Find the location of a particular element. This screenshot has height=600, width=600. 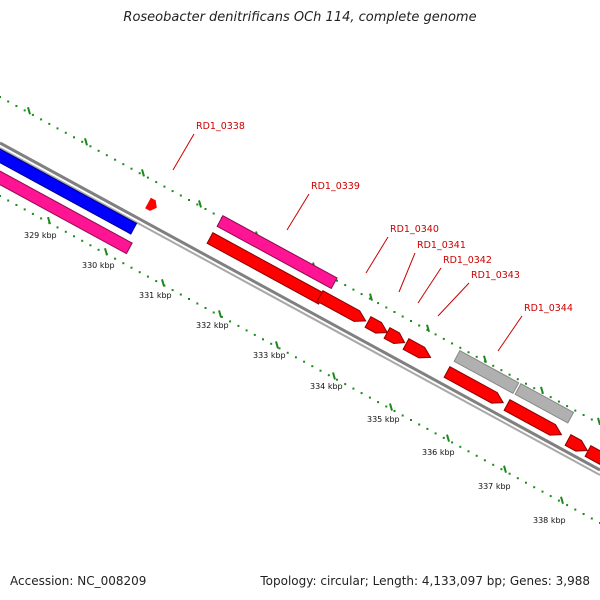

gene-label: RD1_0339 is located at coordinates (335, 186).